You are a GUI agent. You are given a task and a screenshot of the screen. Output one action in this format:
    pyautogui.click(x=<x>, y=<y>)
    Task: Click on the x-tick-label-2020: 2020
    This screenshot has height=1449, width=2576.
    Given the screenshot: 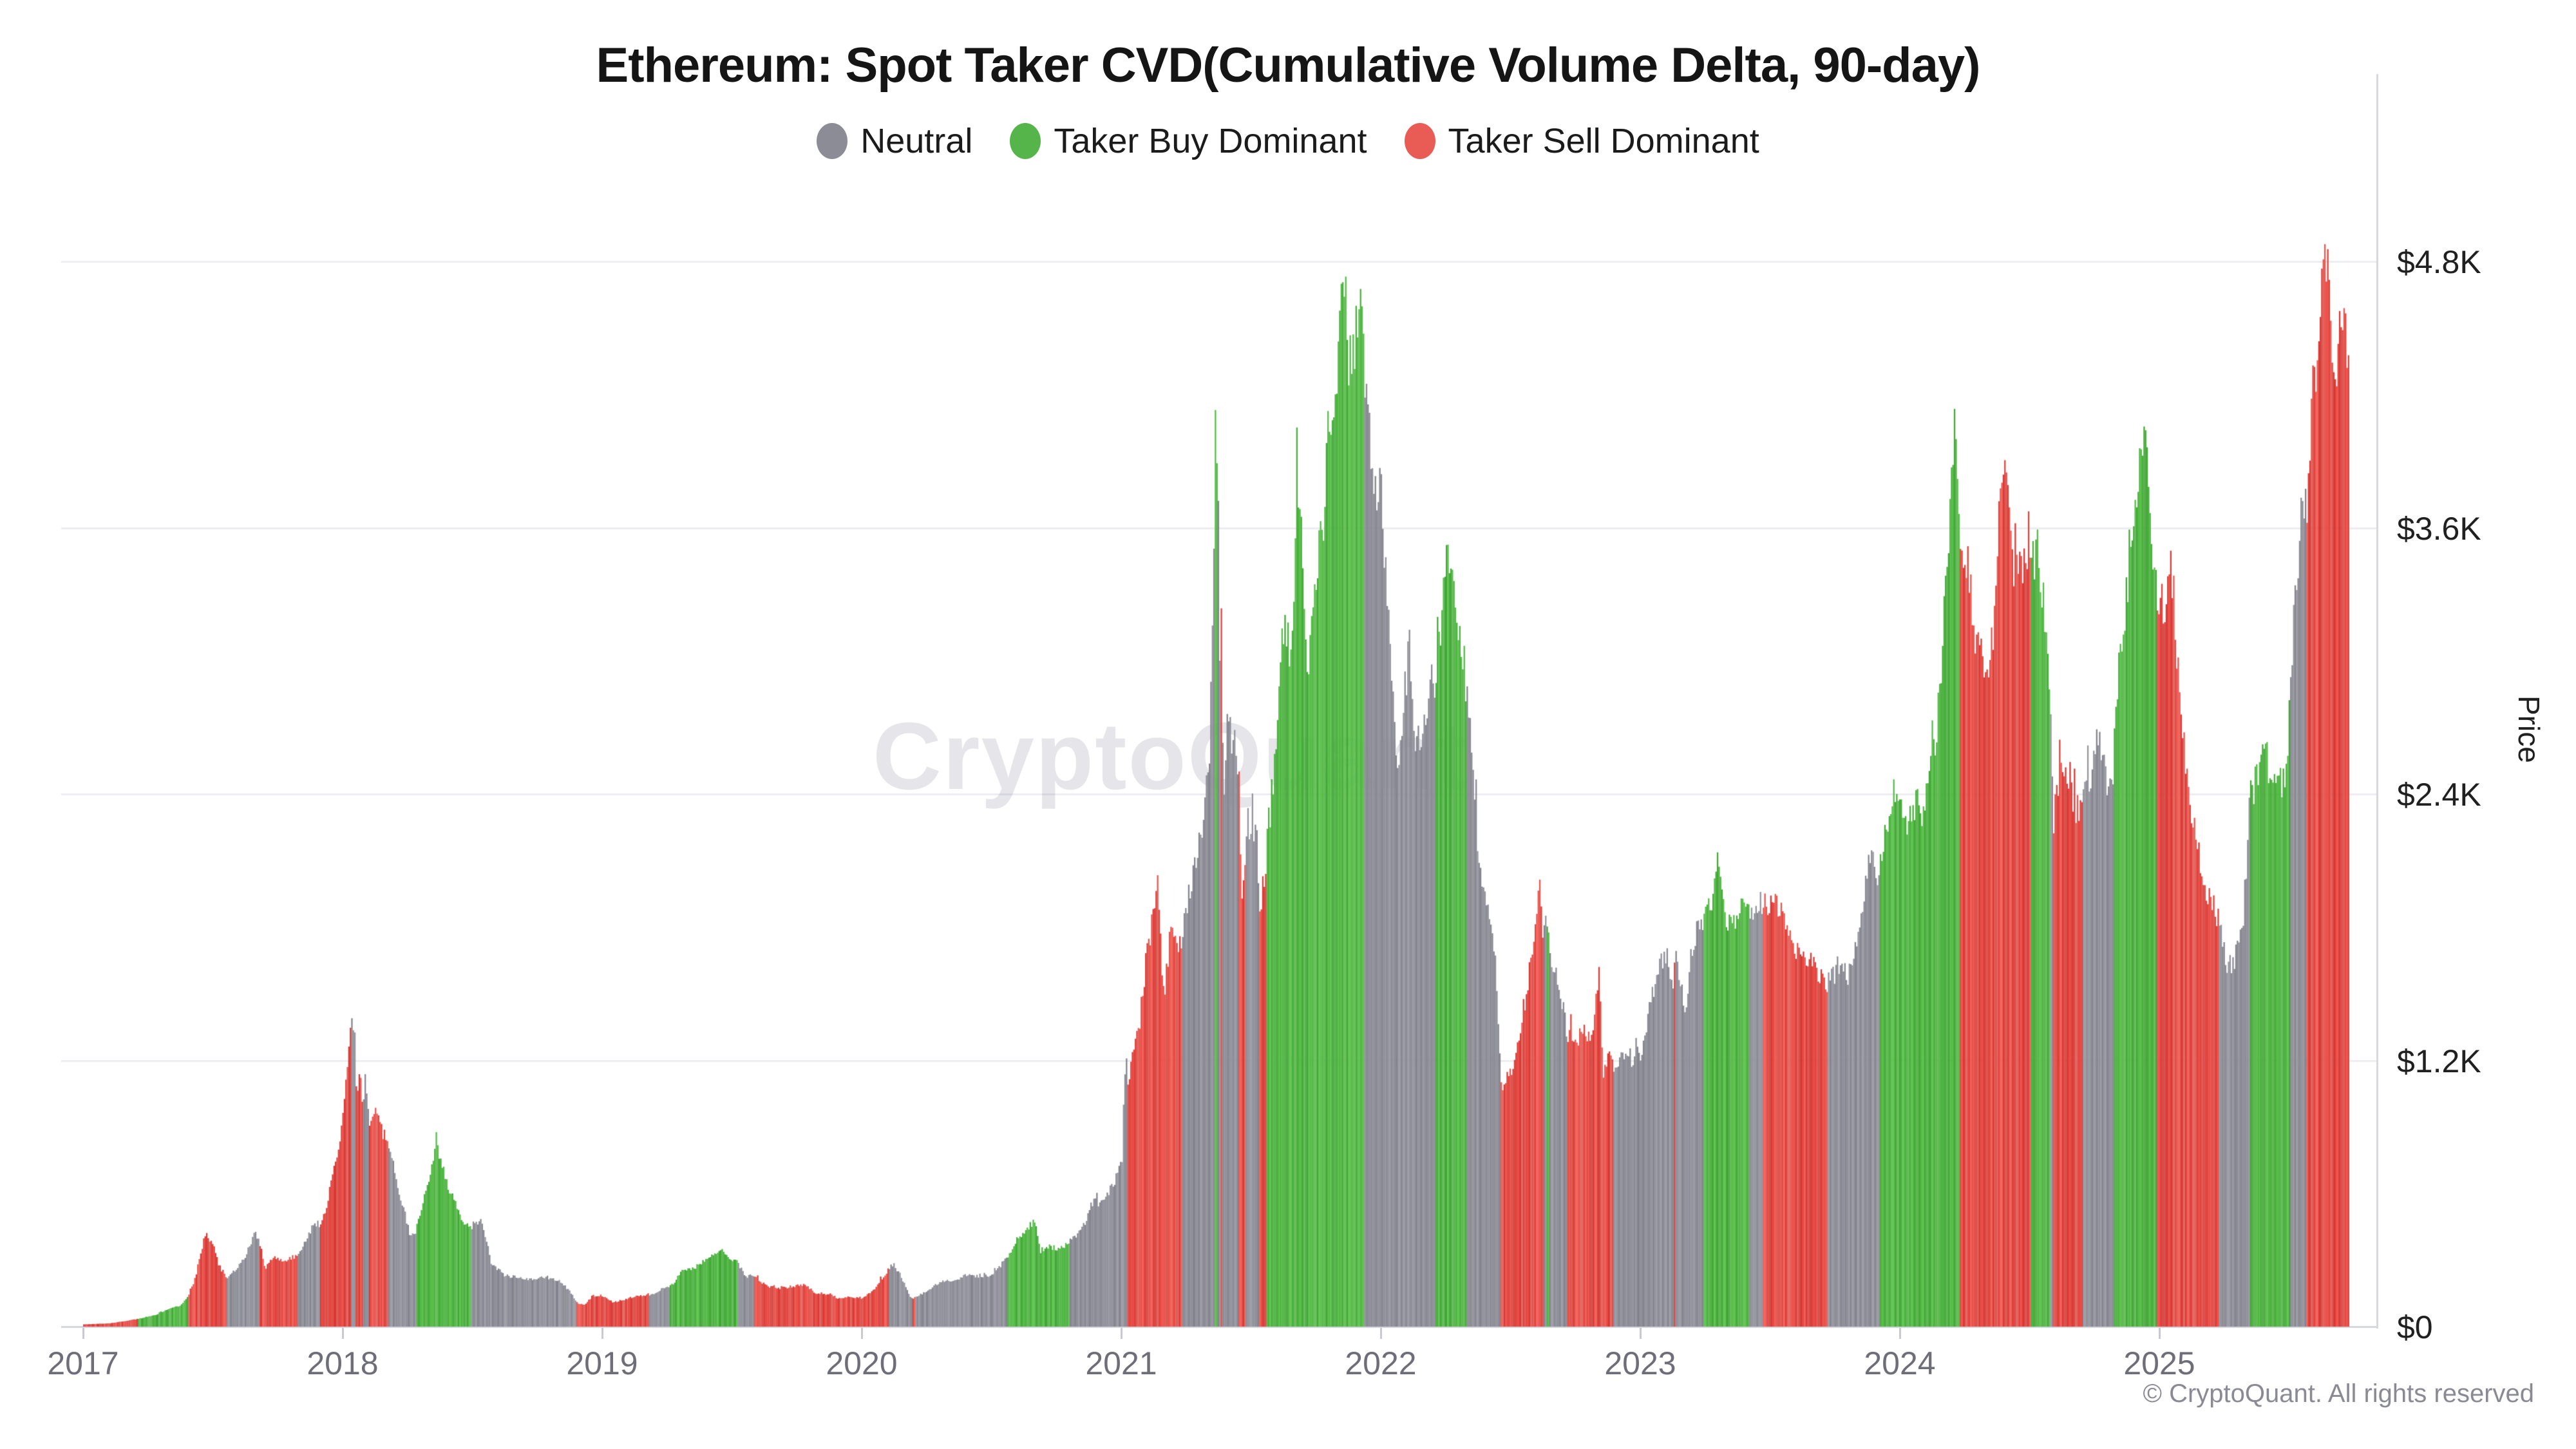 What is the action you would take?
    pyautogui.click(x=862, y=1363)
    